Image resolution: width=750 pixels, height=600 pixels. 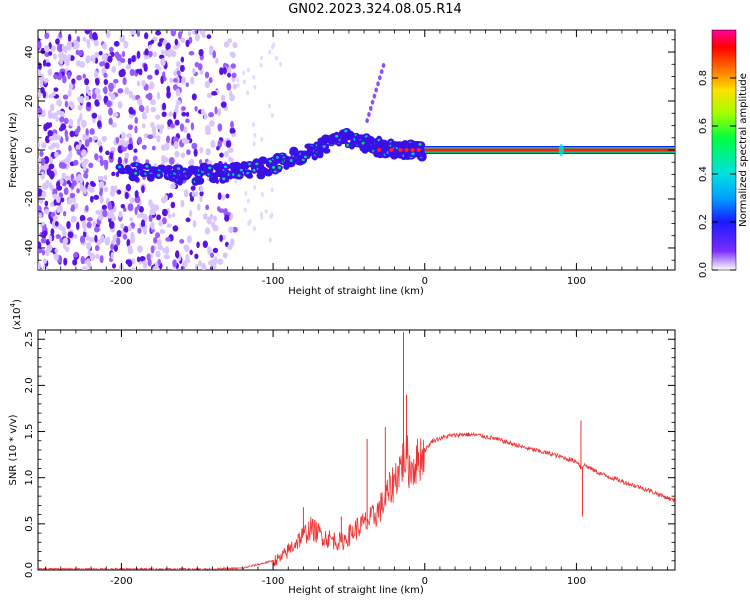 I want to click on x-tick-label: 0, so click(x=425, y=281).